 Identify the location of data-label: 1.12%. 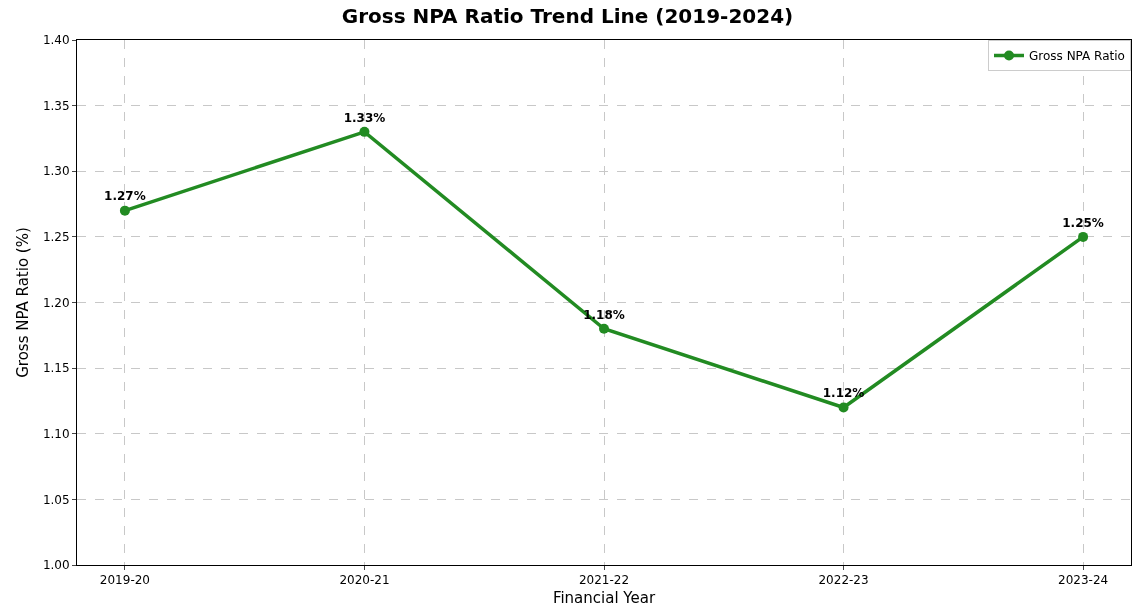
(843, 393).